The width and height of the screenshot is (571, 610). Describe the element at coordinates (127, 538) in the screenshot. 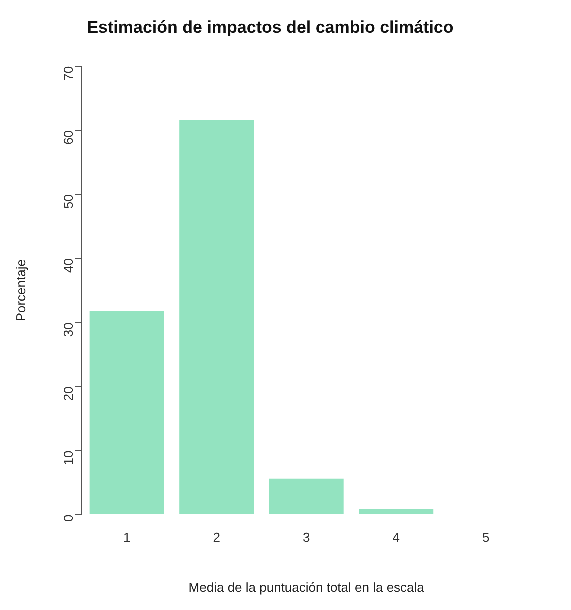

I see `x-tick-label: 1` at that location.